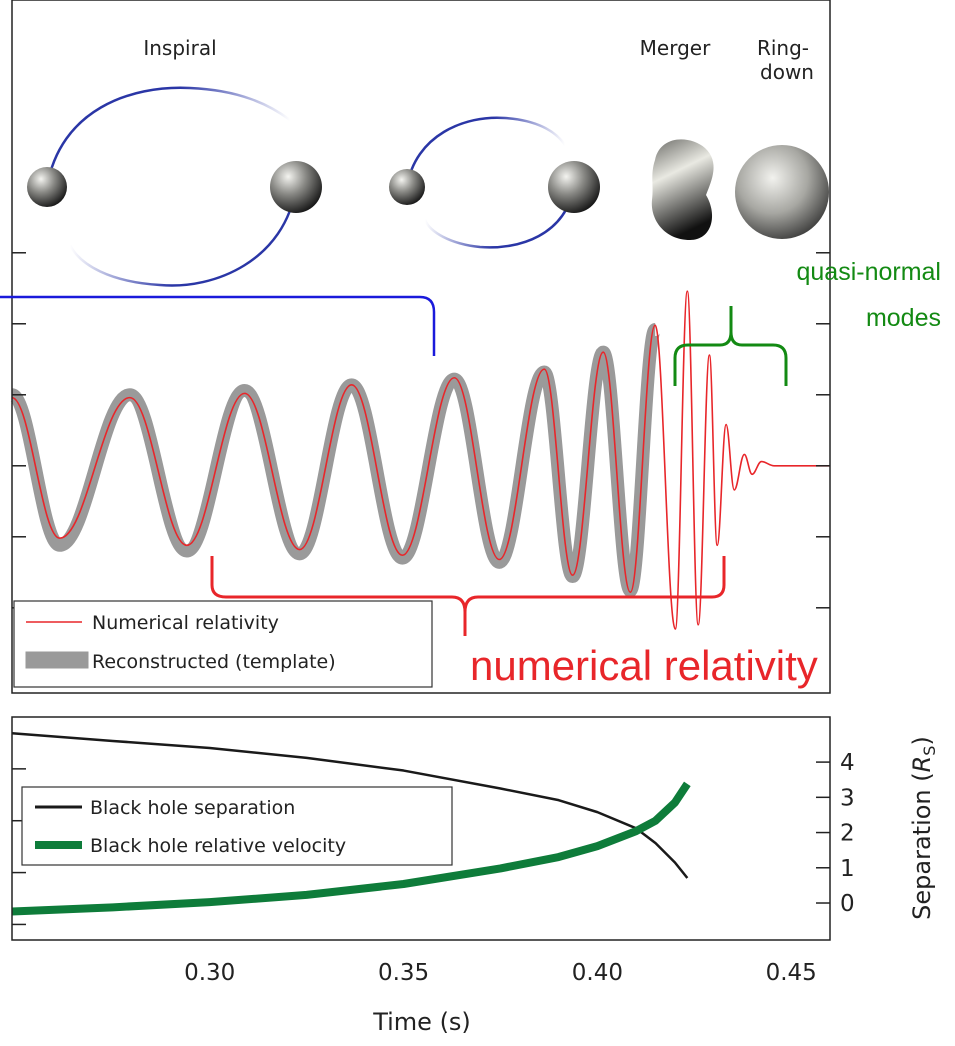 Image resolution: width=955 pixels, height=1046 pixels. Describe the element at coordinates (922, 740) in the screenshot. I see `label-part: )` at that location.